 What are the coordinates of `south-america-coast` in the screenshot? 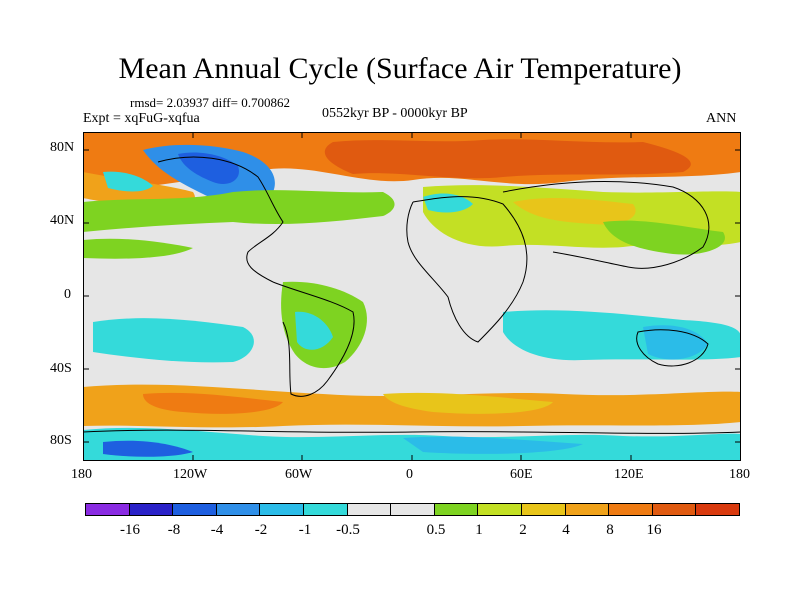 It's located at (313, 339).